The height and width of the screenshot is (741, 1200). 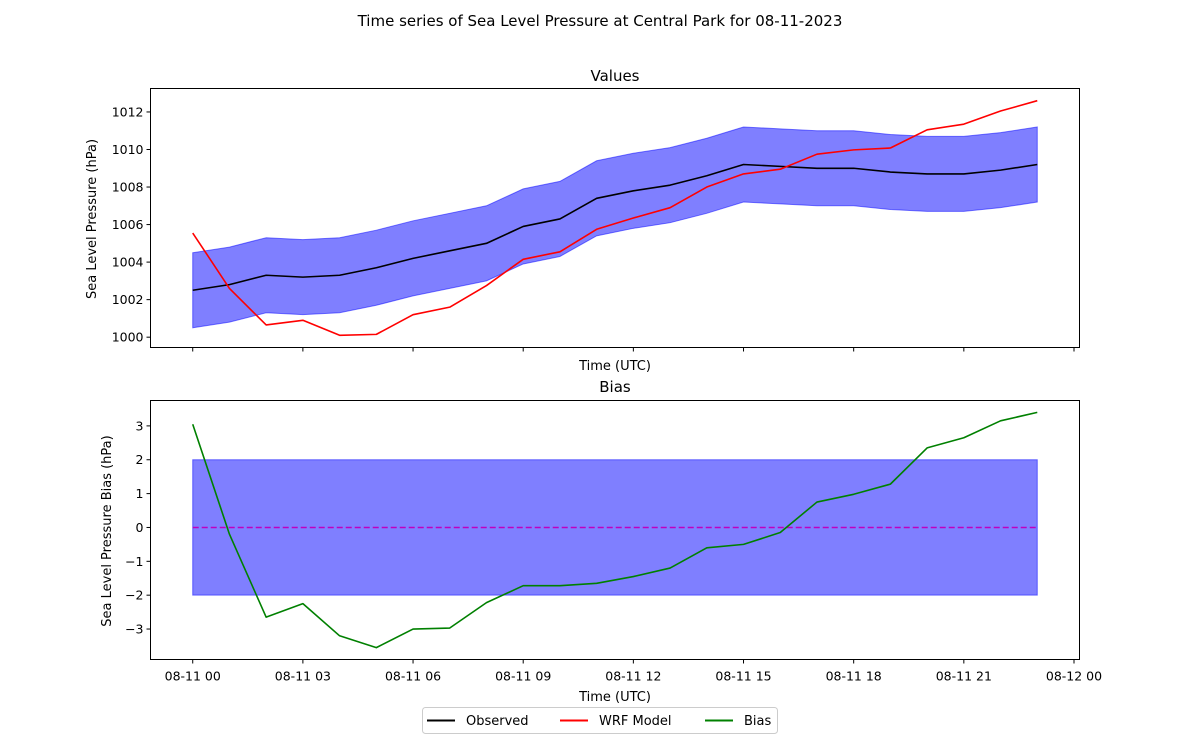 What do you see at coordinates (128, 337) in the screenshot?
I see `y-tick-label: 1000` at bounding box center [128, 337].